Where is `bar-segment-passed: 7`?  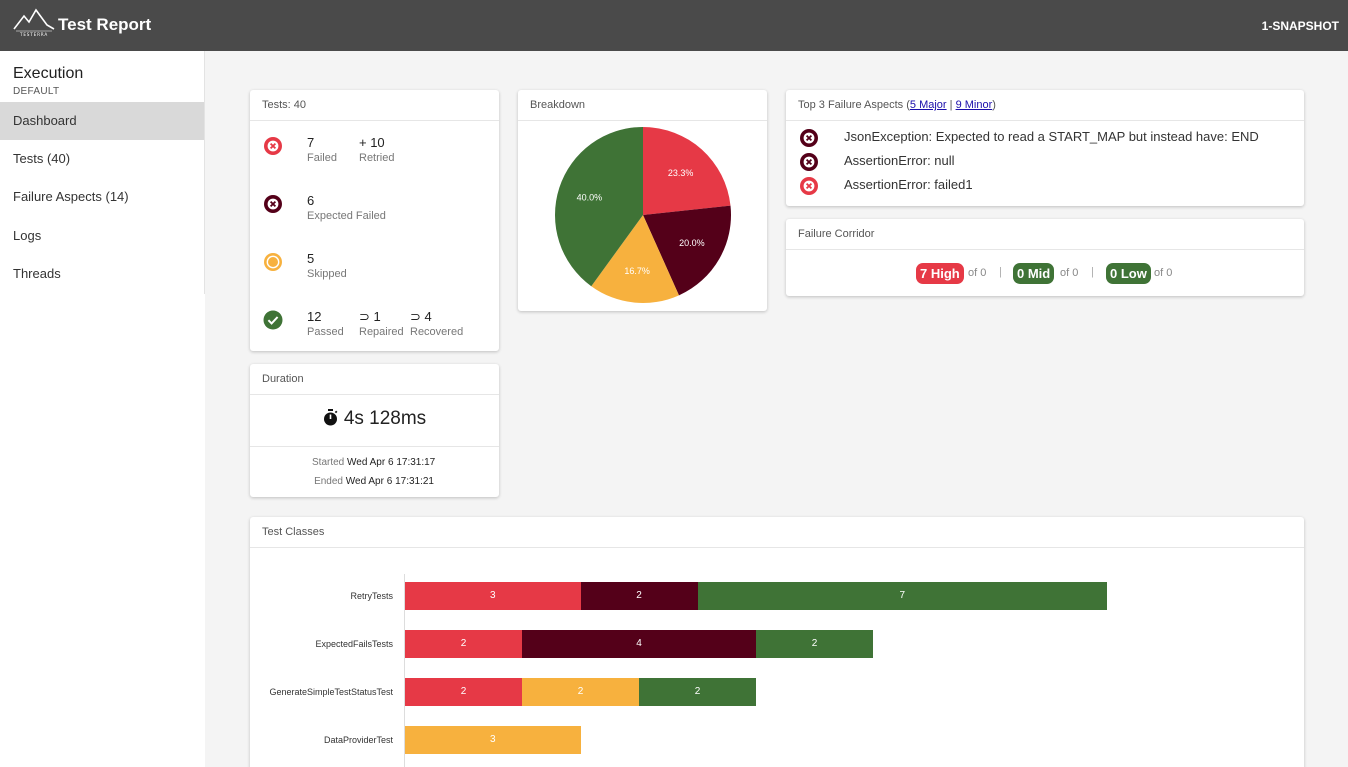
bar-segment-passed: 7 is located at coordinates (902, 596).